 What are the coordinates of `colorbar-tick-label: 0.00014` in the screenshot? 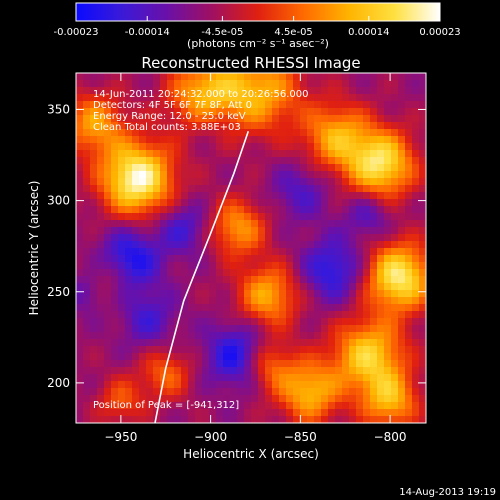 It's located at (368, 32).